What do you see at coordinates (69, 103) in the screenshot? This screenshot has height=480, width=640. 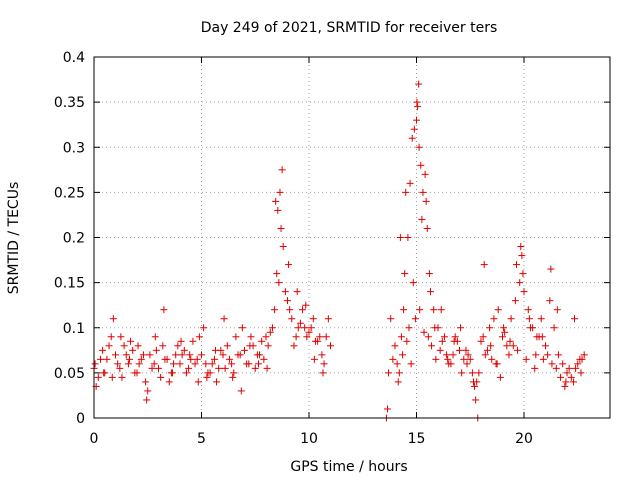 I see `y-tick-label: 0.35` at bounding box center [69, 103].